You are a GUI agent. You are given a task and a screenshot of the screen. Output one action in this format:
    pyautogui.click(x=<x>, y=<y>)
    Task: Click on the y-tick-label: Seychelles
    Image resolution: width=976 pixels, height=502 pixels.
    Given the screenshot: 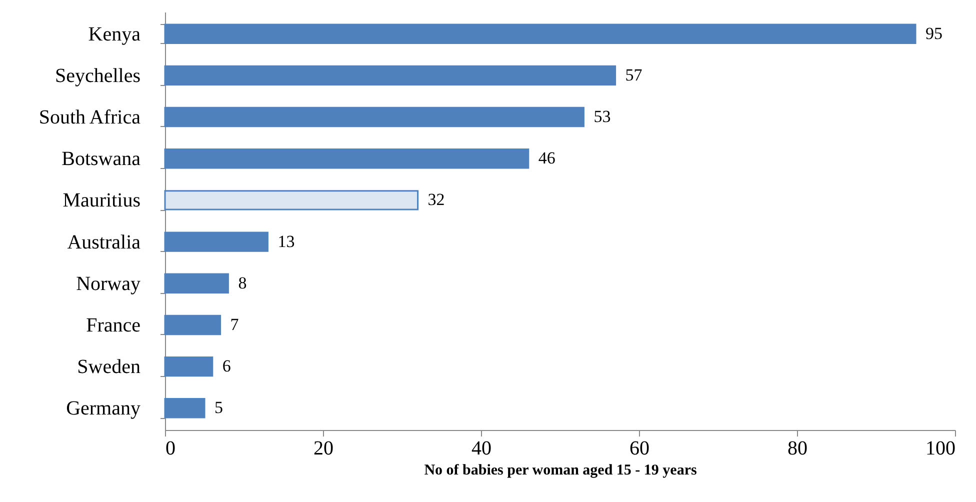 What is the action you would take?
    pyautogui.click(x=97, y=75)
    